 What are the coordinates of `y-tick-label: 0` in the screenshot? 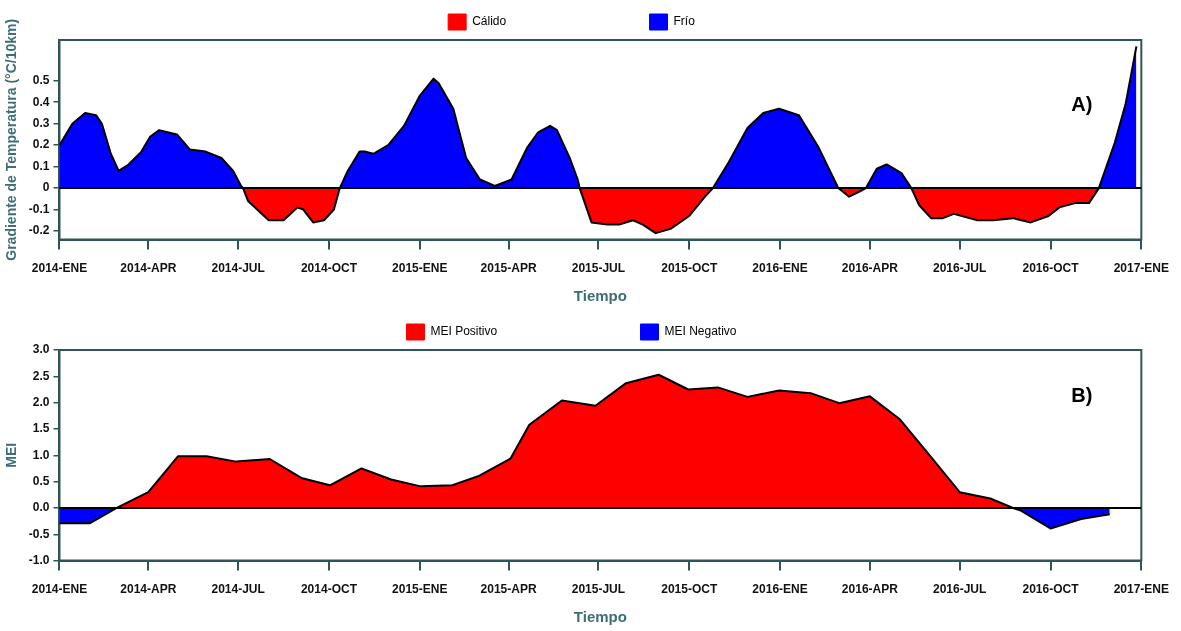 It's located at (46, 187).